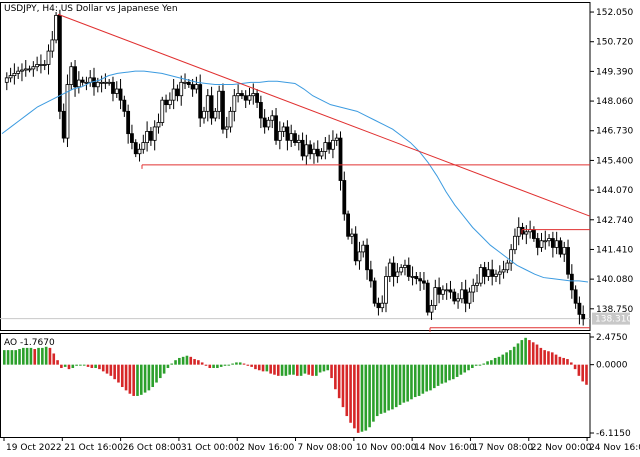 The height and width of the screenshot is (457, 640). I want to click on time-tick-label: 31 Oct 00:00, so click(210, 448).